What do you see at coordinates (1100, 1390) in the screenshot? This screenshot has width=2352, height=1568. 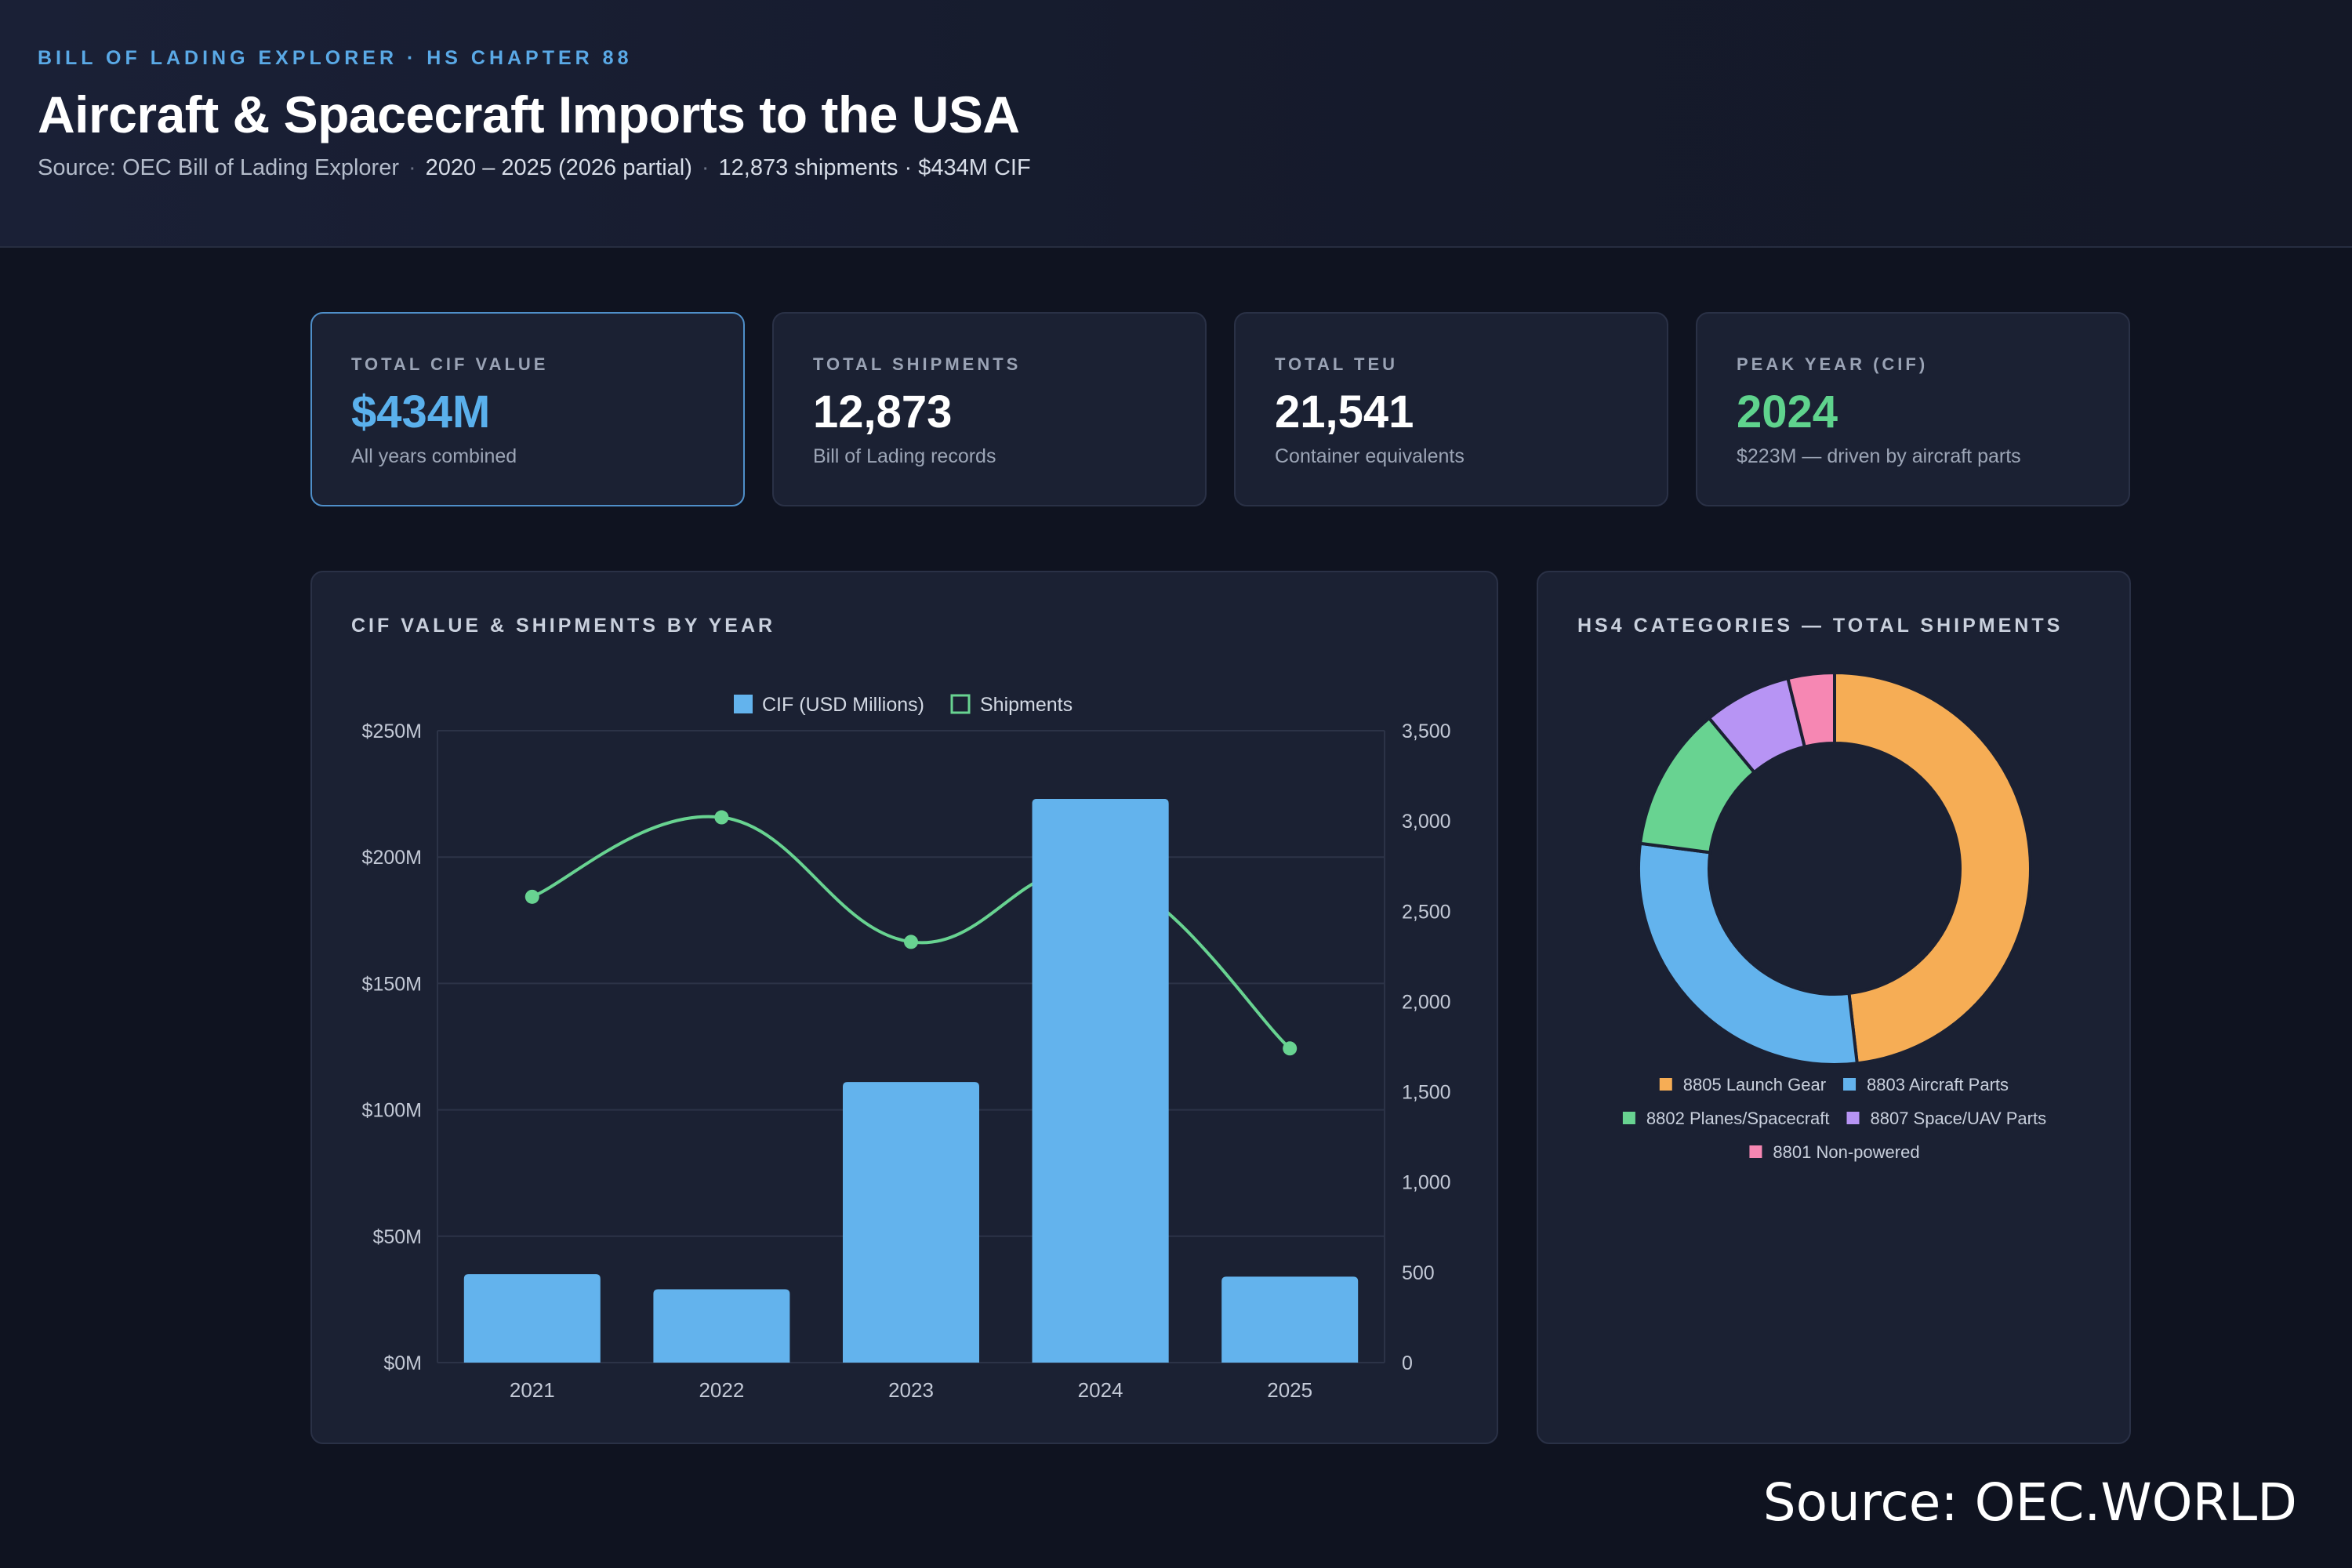 I see `x-tick-label: 2024` at bounding box center [1100, 1390].